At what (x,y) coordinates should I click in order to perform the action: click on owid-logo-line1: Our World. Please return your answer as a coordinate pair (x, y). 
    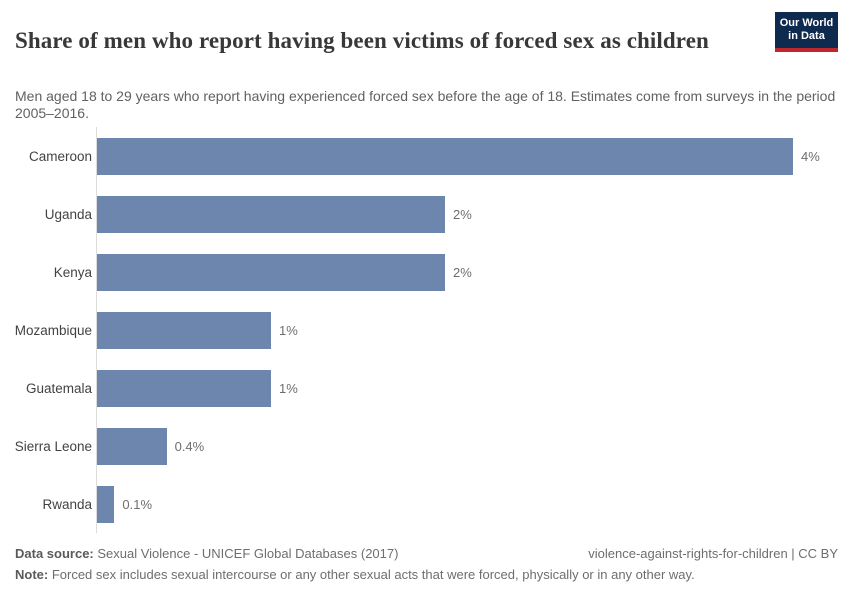
    Looking at the image, I should click on (806, 23).